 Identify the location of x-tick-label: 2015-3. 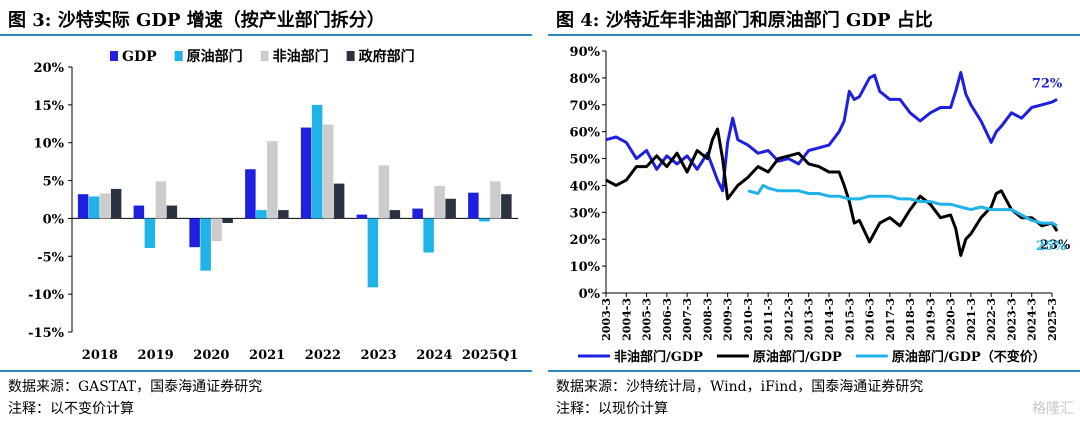
(849, 319).